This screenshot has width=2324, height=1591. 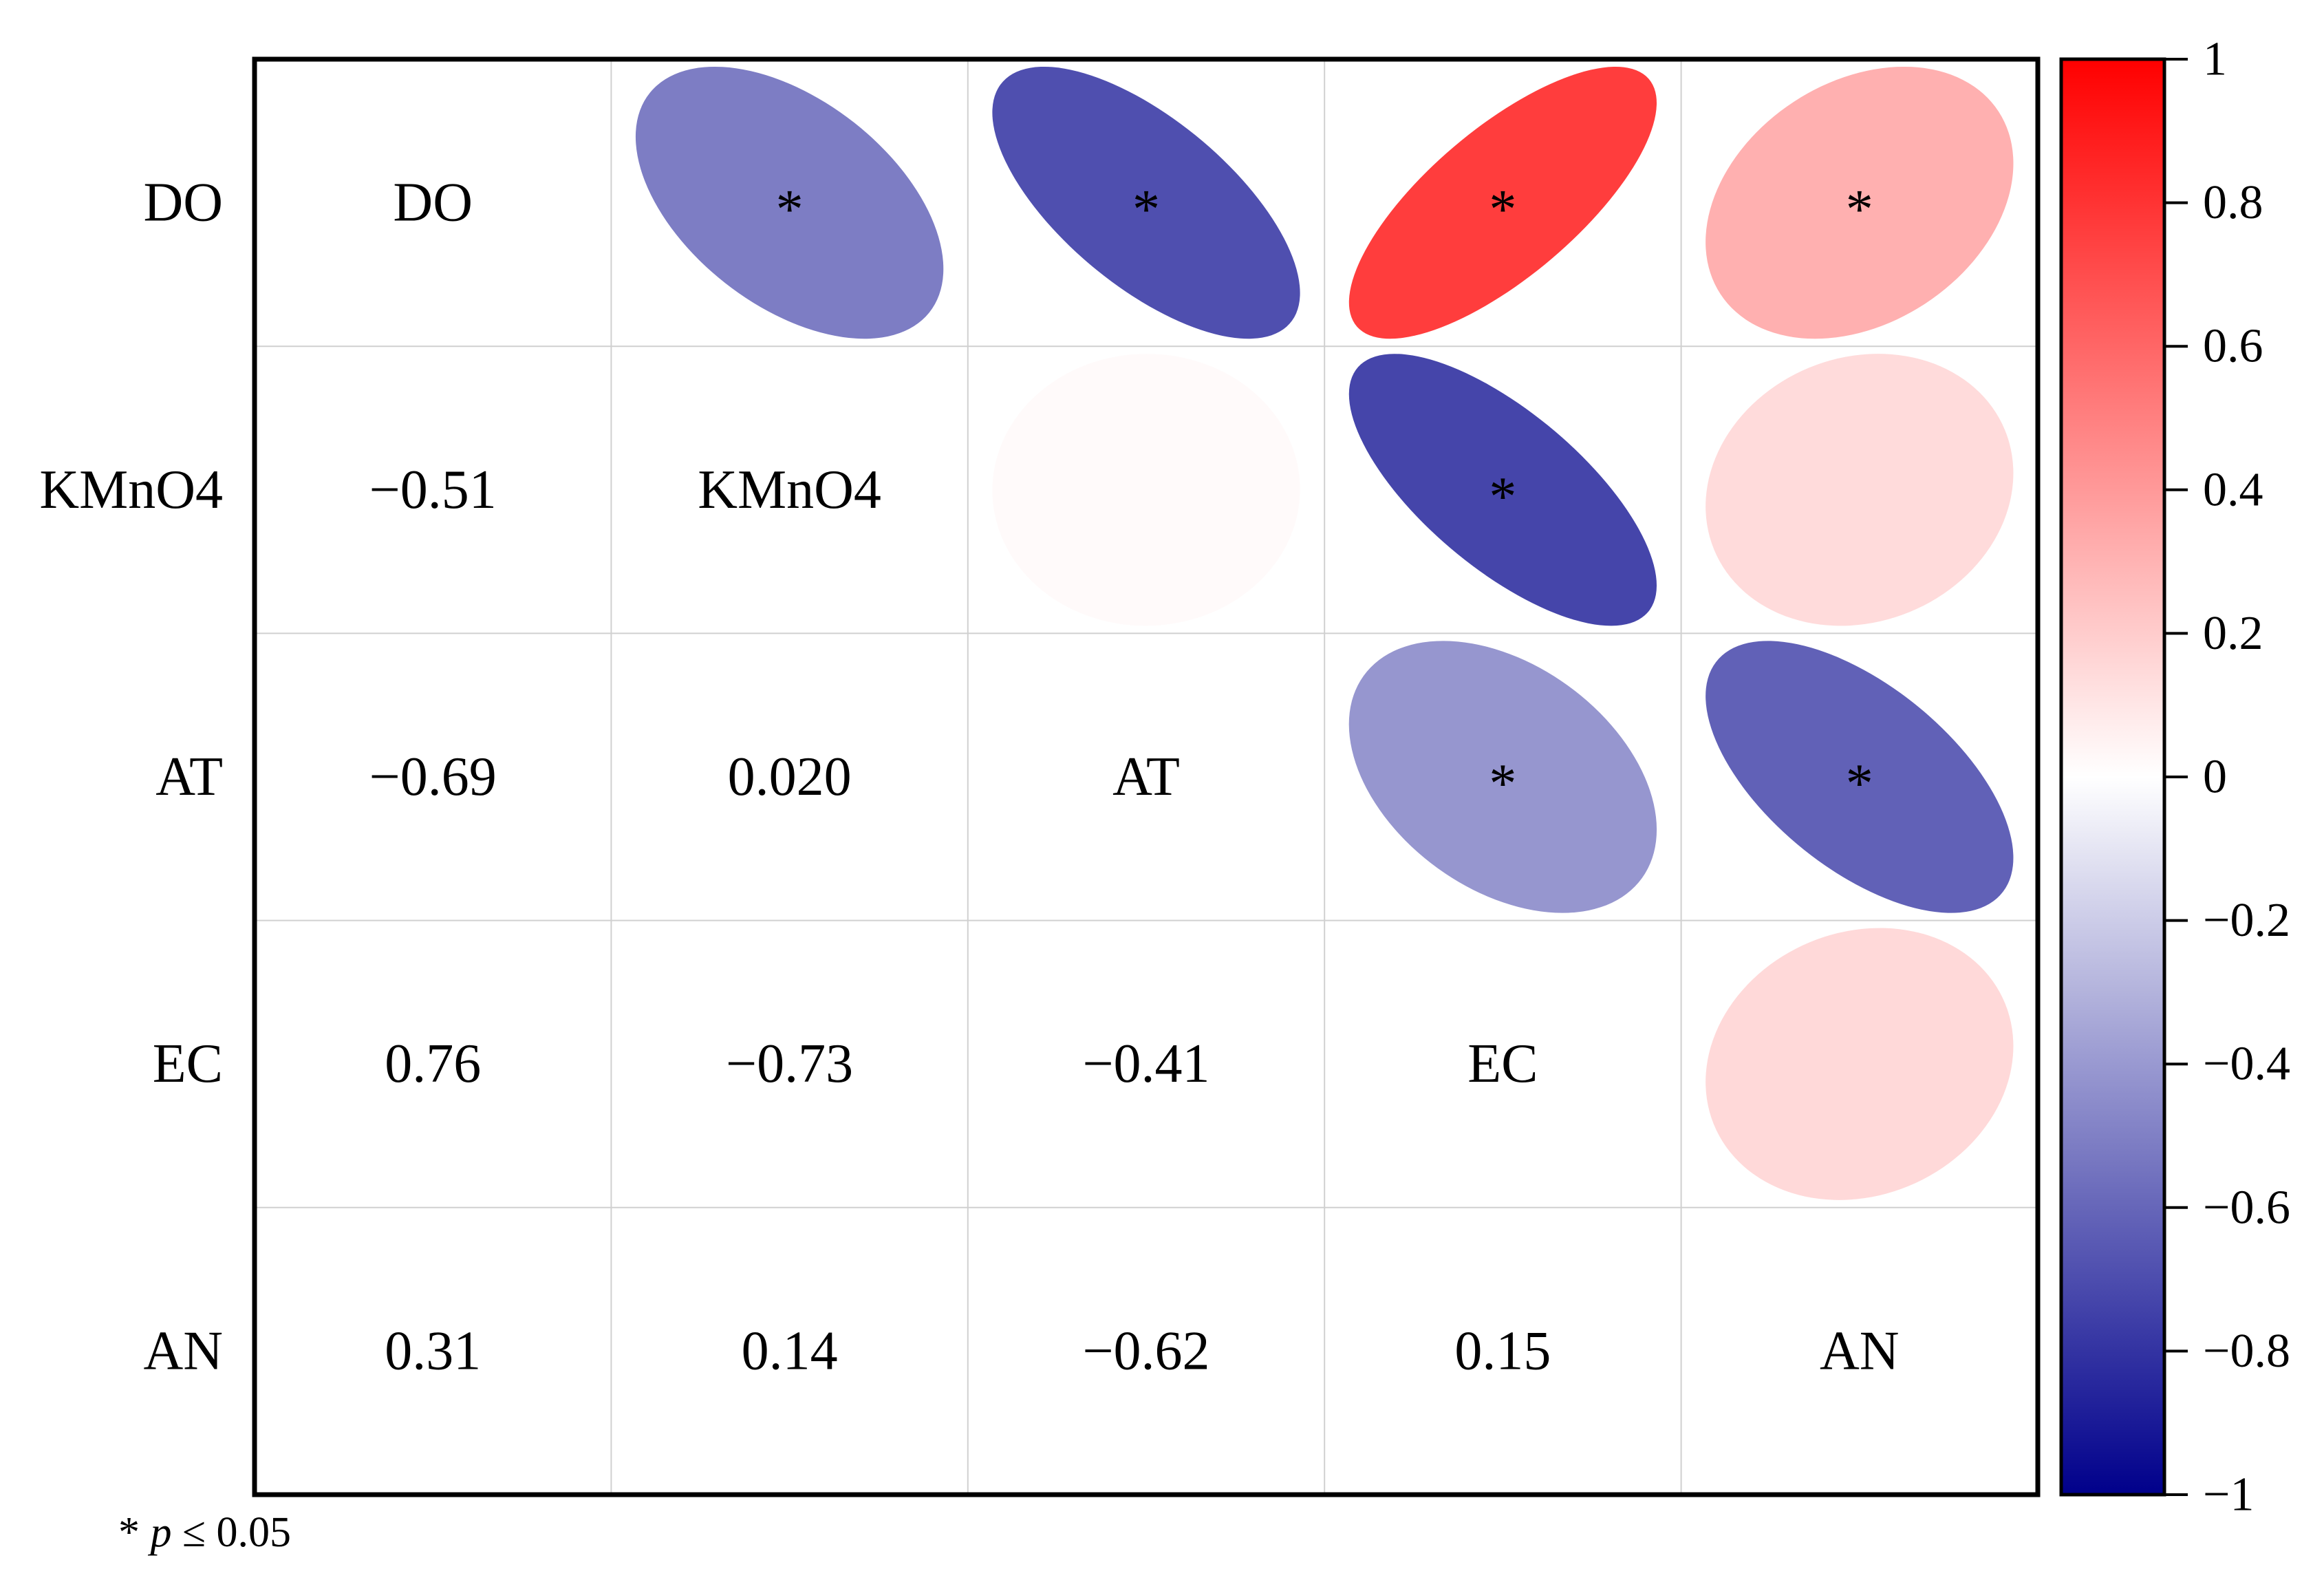 I want to click on correlation-ellipse-DO-AT, so click(x=1146, y=203).